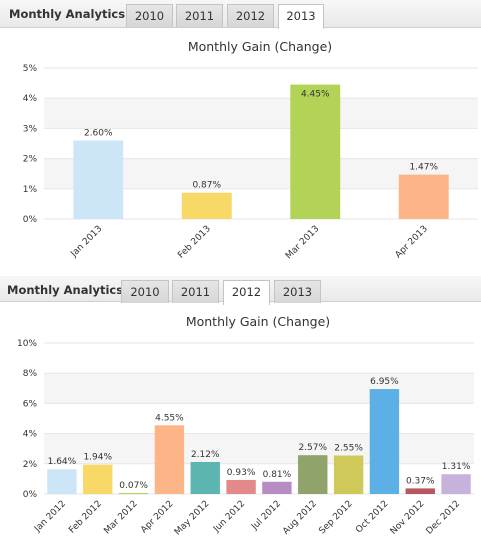  Describe the element at coordinates (30, 69) in the screenshot. I see `y-tick-label: 5%` at that location.